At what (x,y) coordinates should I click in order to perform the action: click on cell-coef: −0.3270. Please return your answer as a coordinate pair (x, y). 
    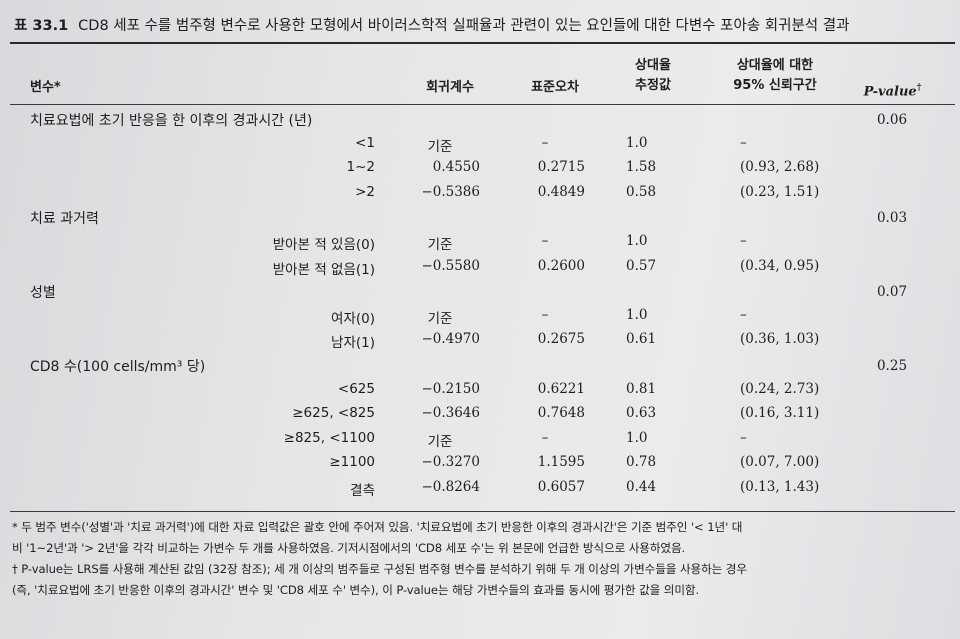
    Looking at the image, I should click on (450, 462).